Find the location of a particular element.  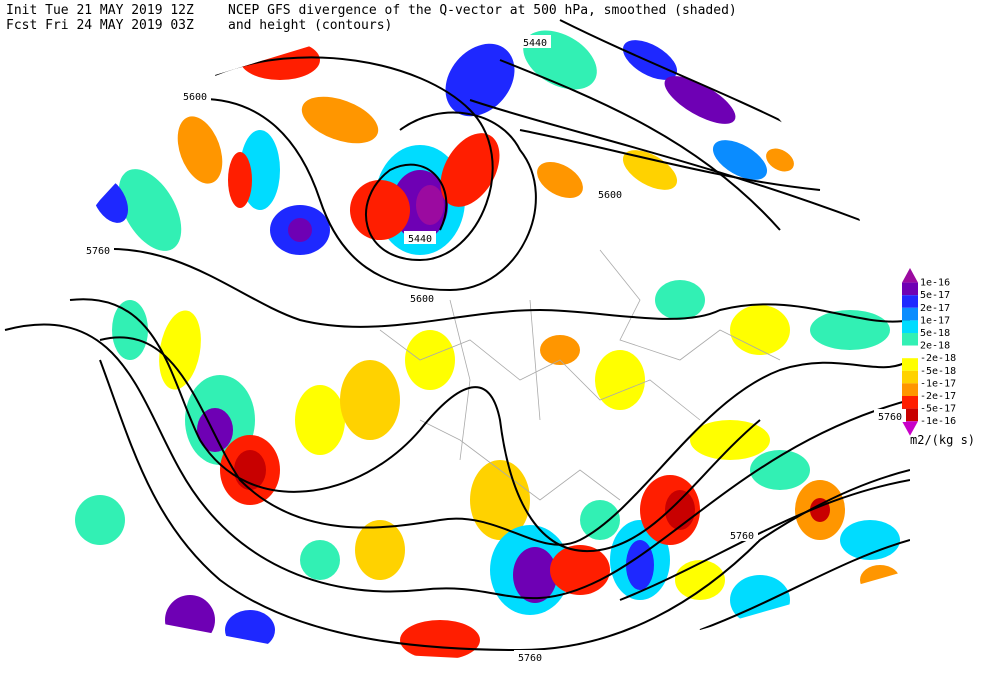

colorbar-label: 1e-16 is located at coordinates (935, 283).